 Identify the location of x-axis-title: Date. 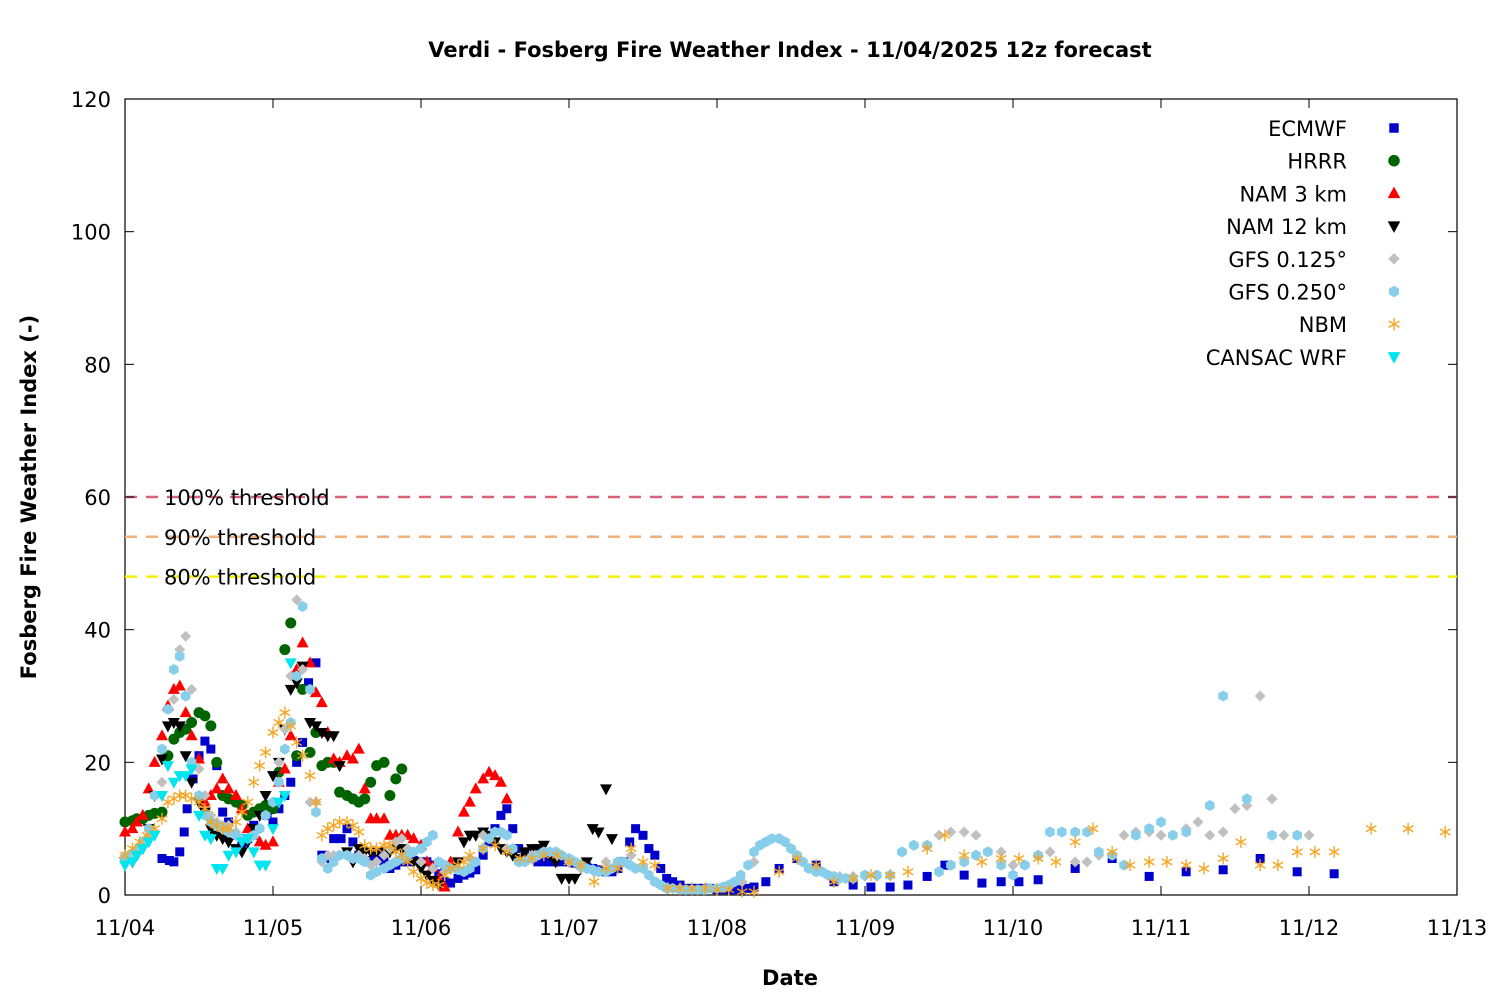
(790, 978).